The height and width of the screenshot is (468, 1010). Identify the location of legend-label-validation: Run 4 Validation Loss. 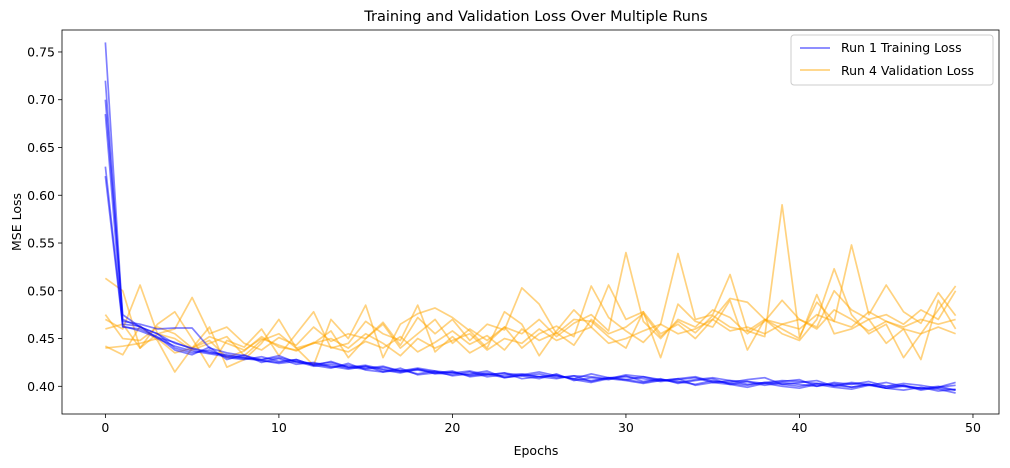
(907, 70).